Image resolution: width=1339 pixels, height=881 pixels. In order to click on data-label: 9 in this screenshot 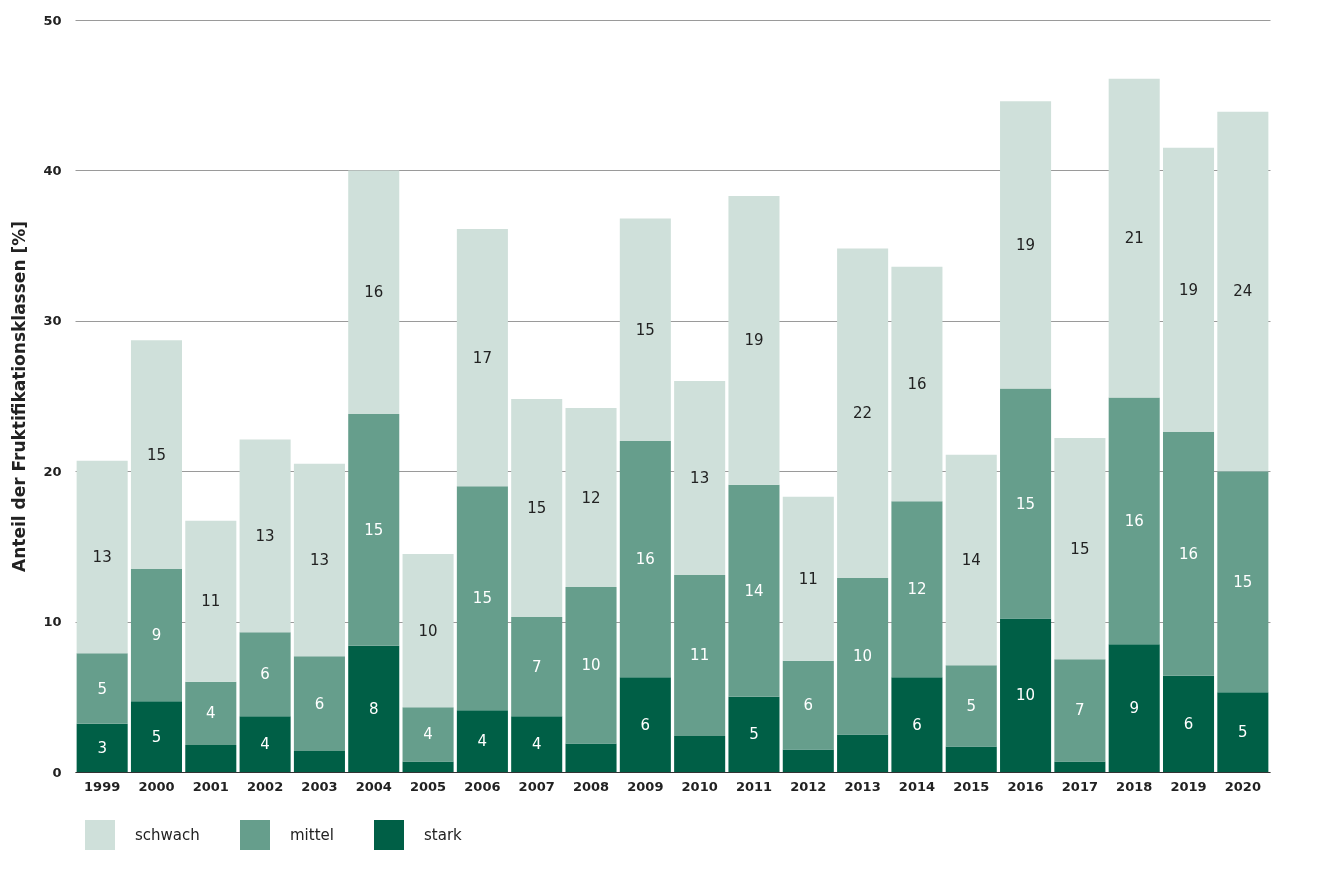, I will do `click(156, 635)`.